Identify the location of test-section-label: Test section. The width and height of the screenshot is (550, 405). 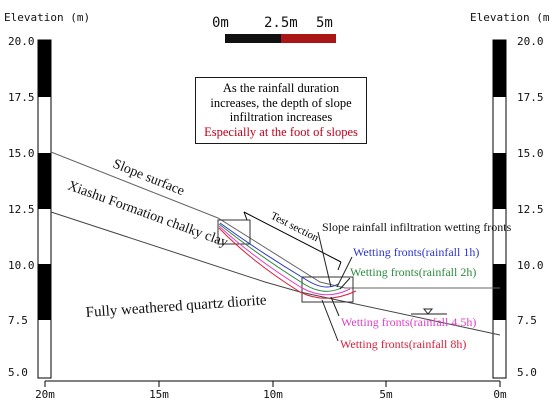
(295, 227).